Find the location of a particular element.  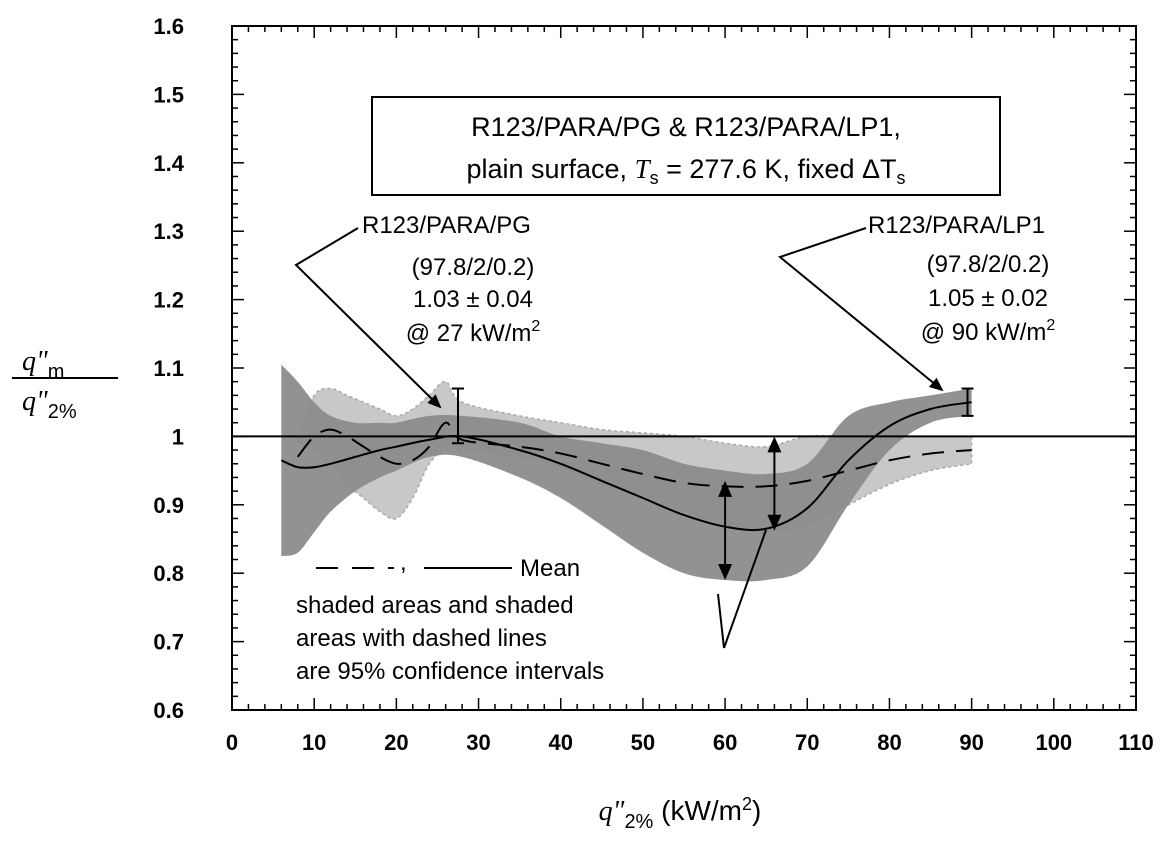

lp1-label-at: @ 90 kW/m2 is located at coordinates (988, 331).